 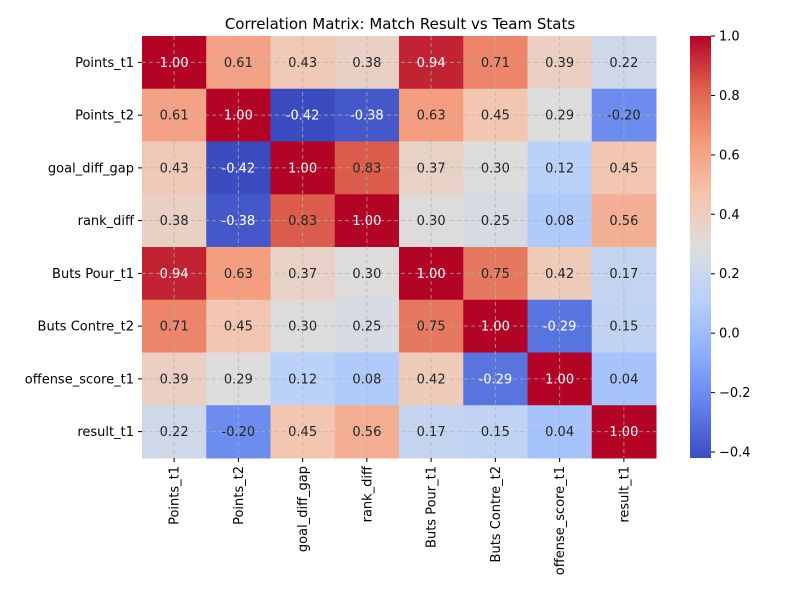 I want to click on colorbar-tick-label: −0.2, so click(x=735, y=393).